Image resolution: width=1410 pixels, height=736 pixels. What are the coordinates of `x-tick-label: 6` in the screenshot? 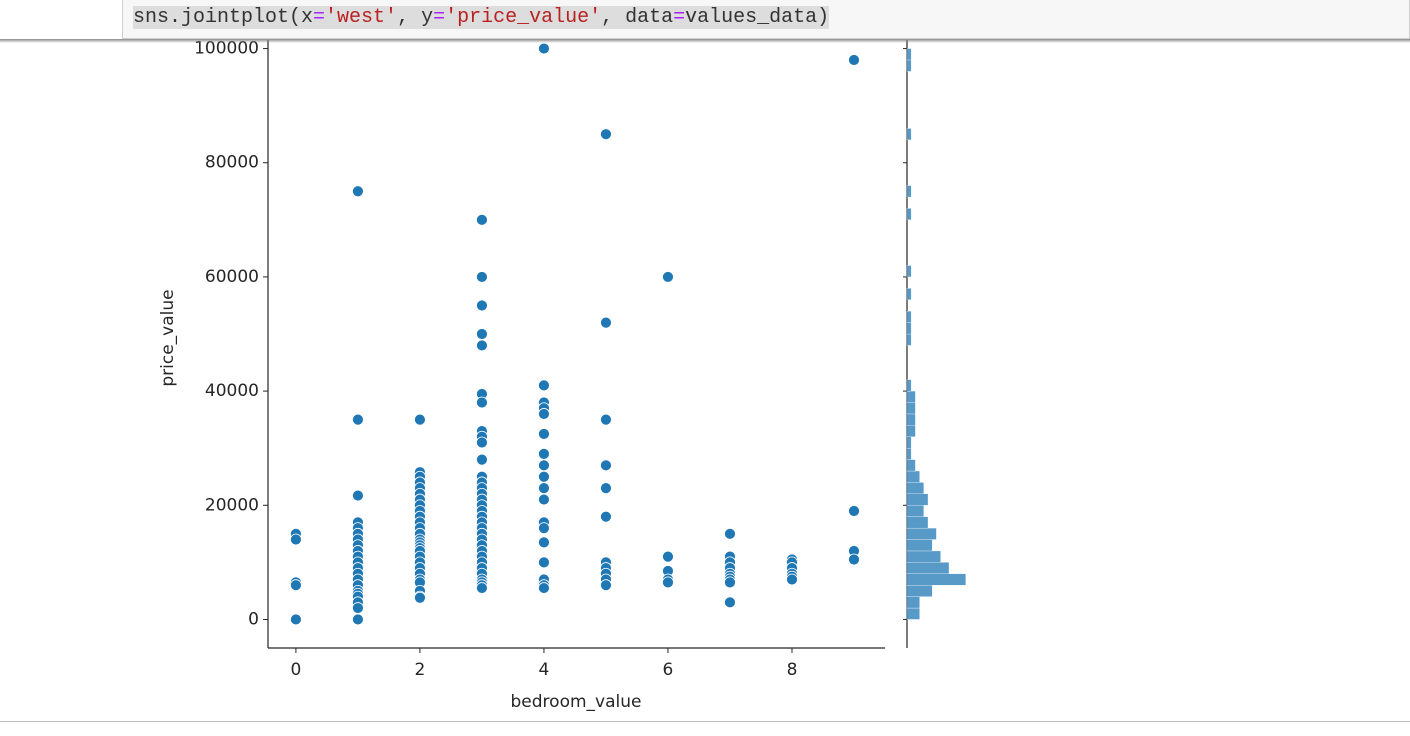 It's located at (668, 670).